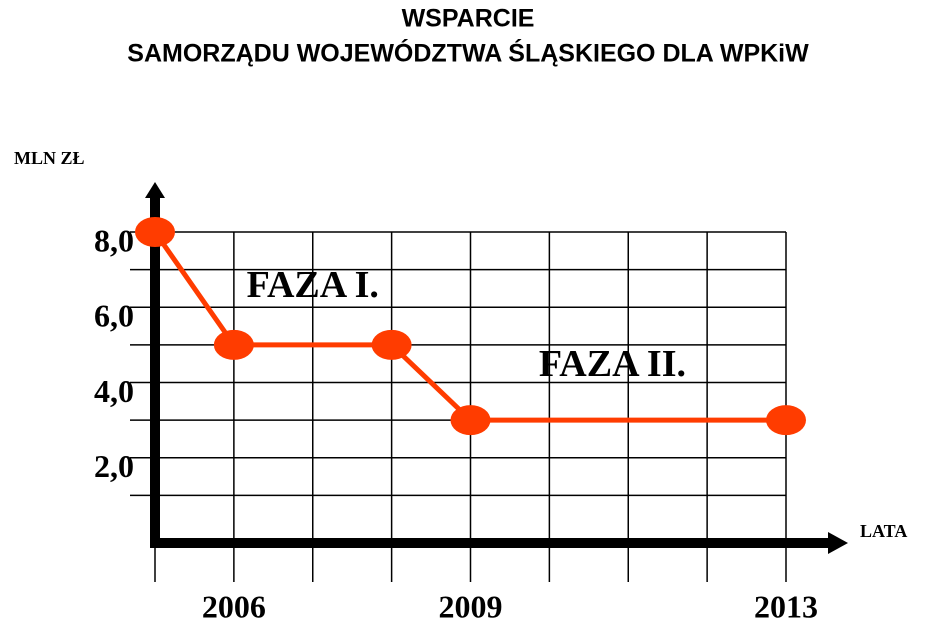  Describe the element at coordinates (114, 466) in the screenshot. I see `y-tick-label: 2,0` at that location.